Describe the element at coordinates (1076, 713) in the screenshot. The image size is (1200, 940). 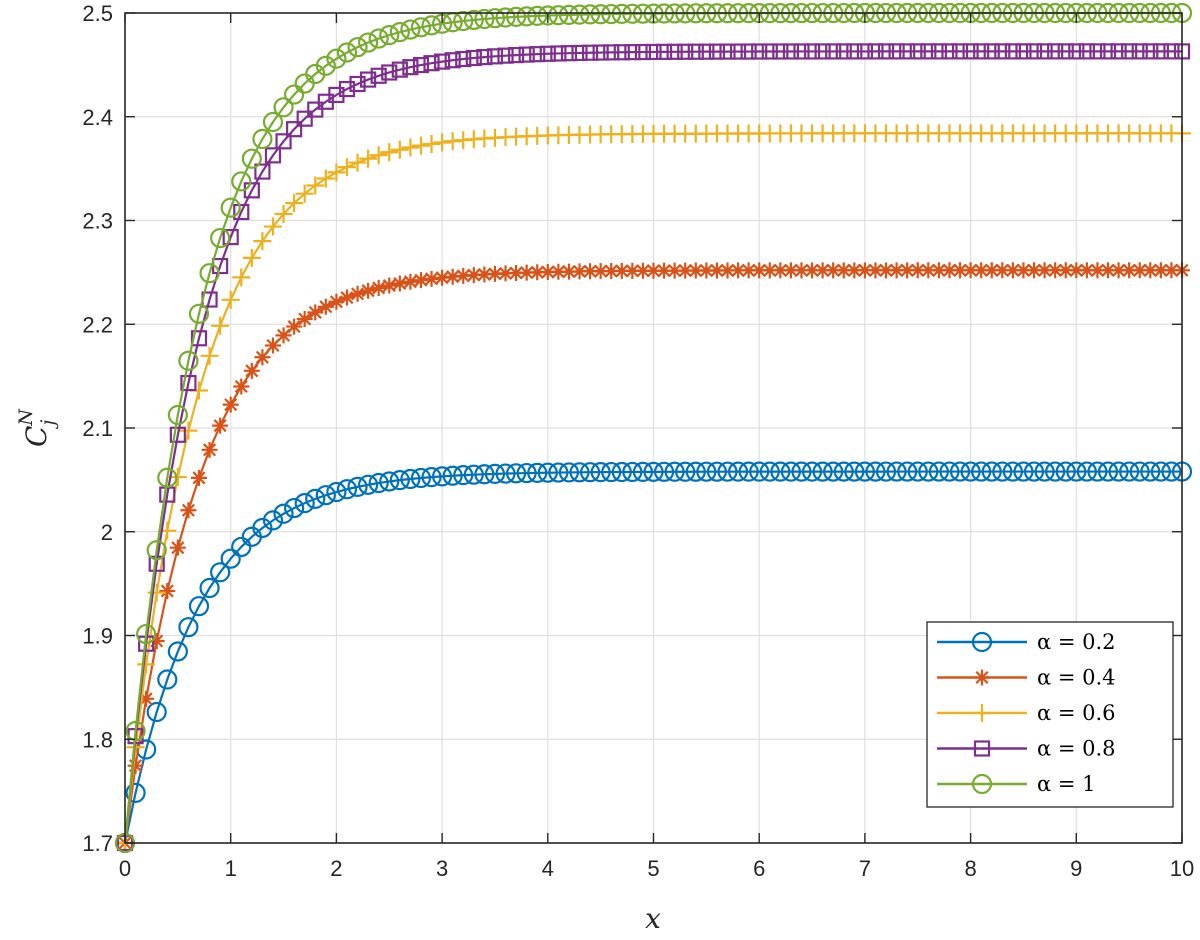
I see `legend-label: α = 0.6` at that location.